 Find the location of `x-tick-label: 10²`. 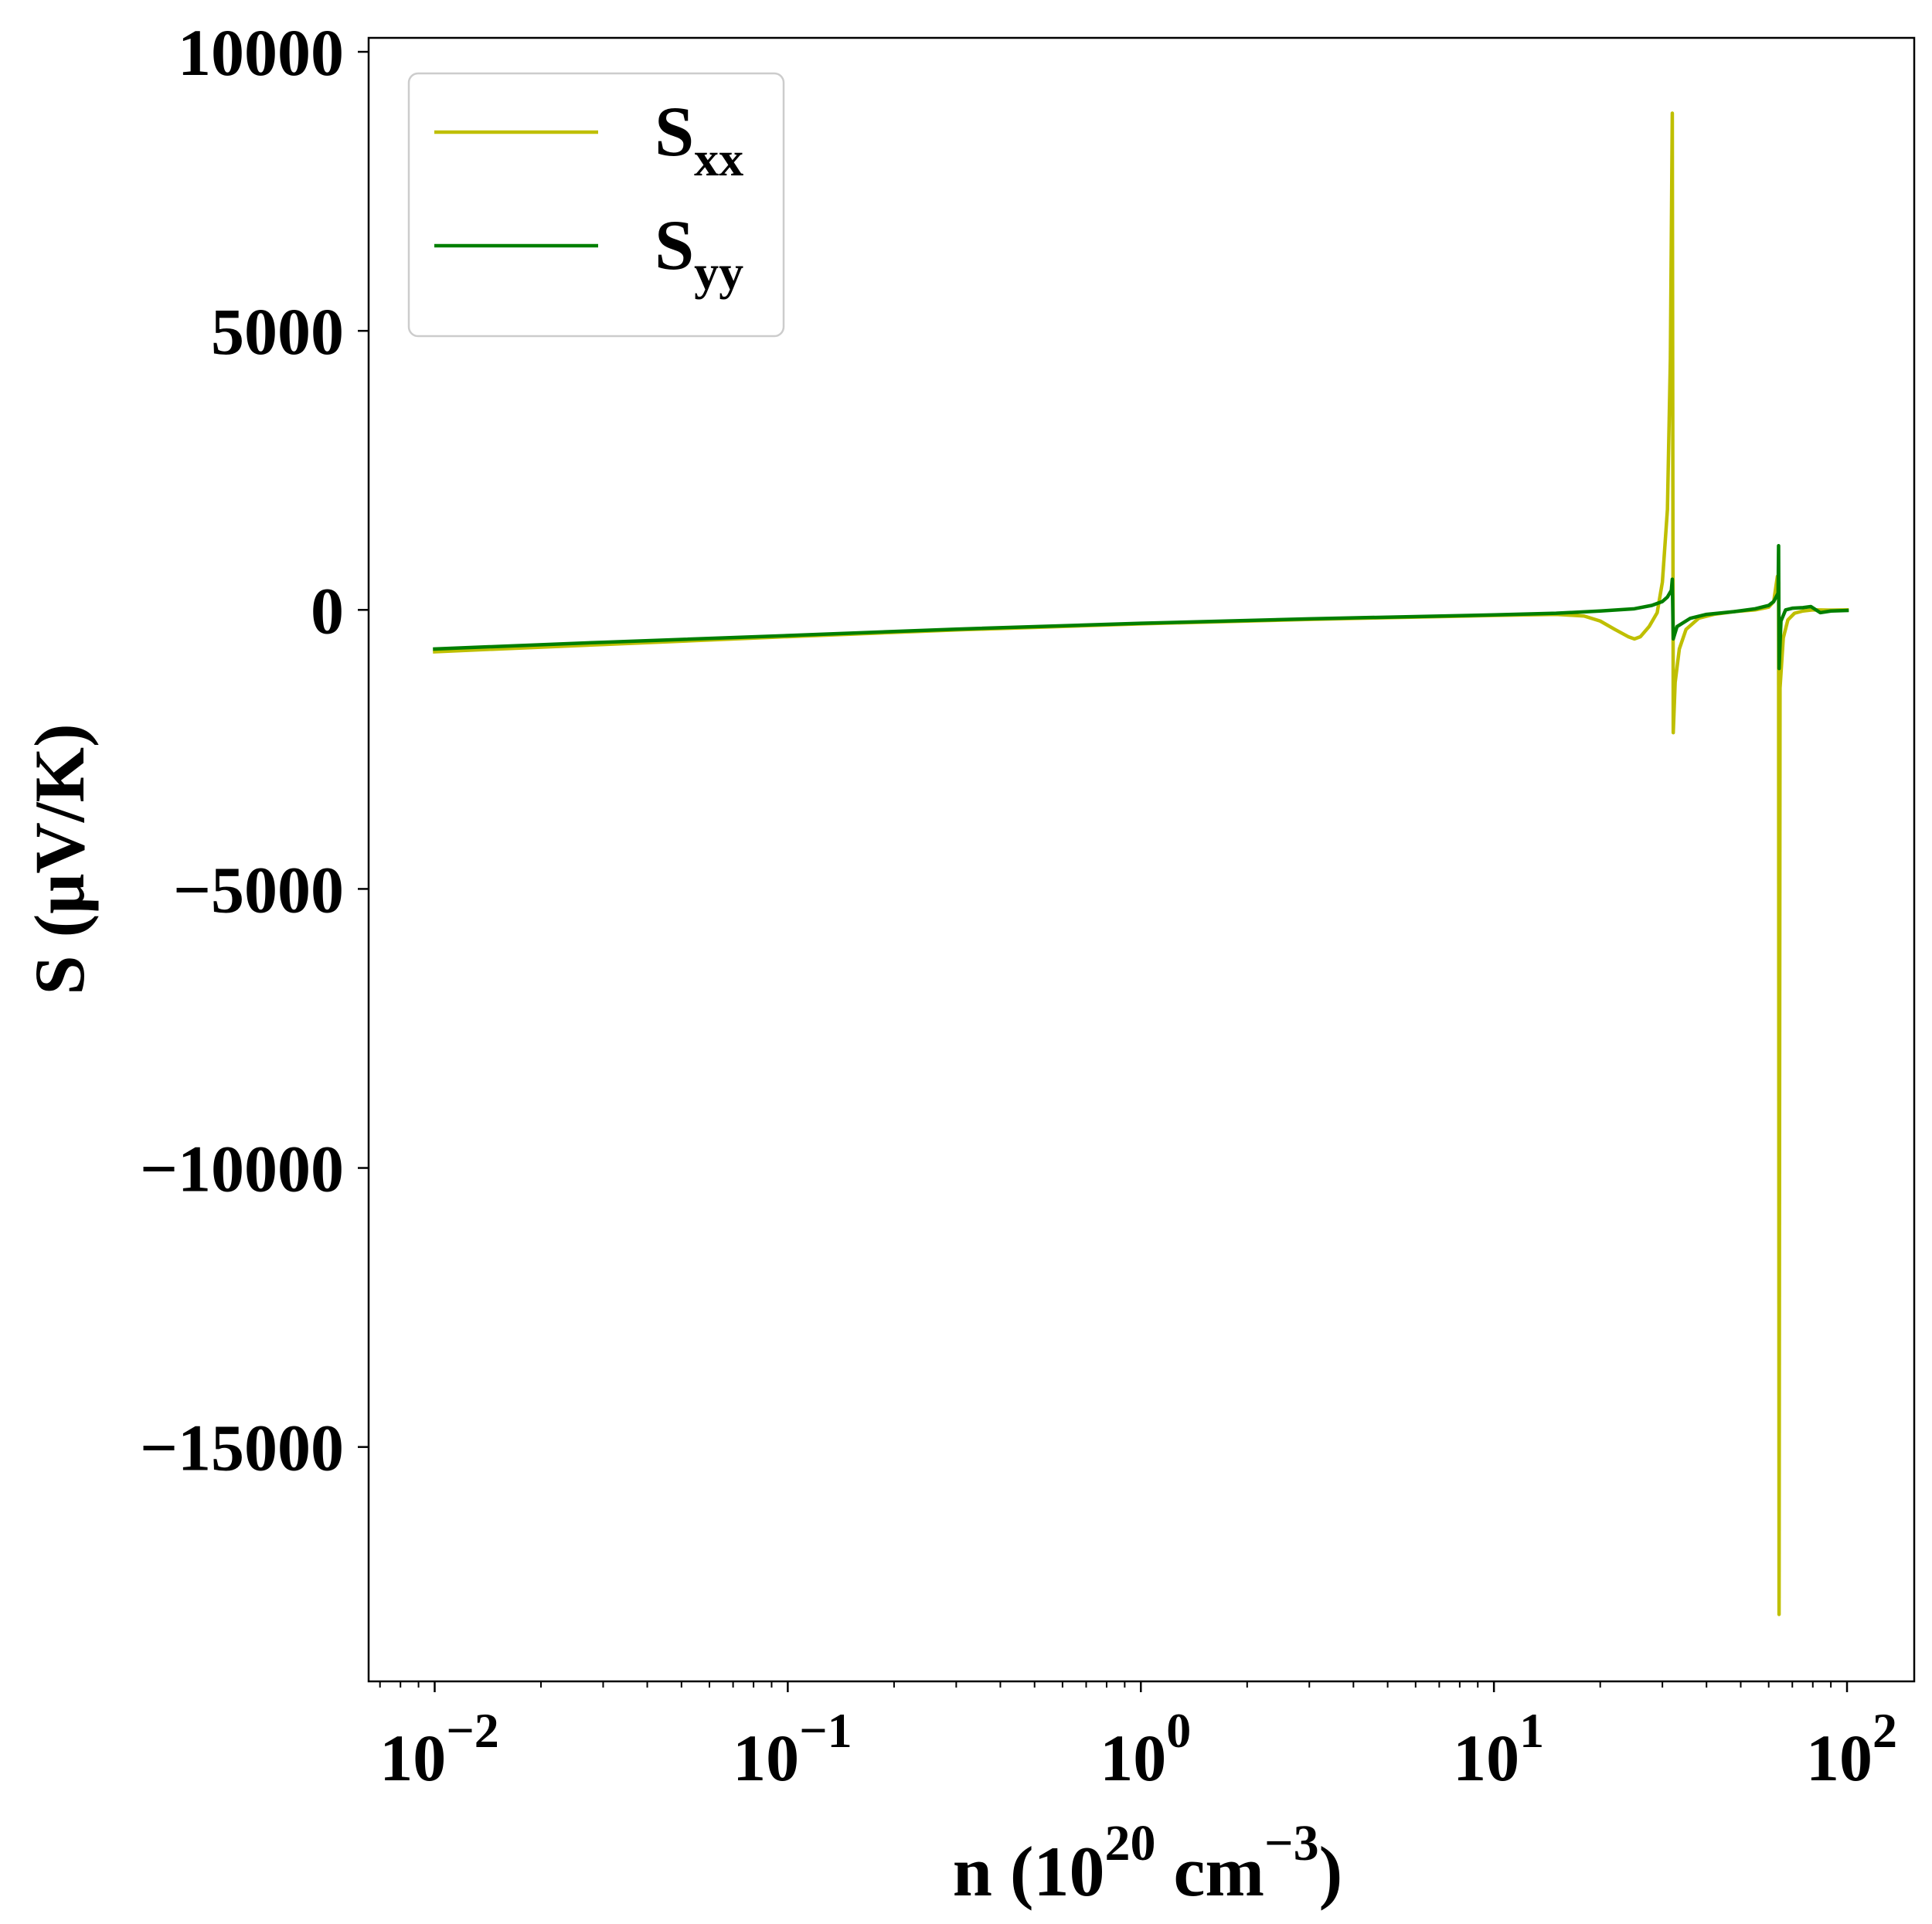

x-tick-label: 10² is located at coordinates (1852, 1749).